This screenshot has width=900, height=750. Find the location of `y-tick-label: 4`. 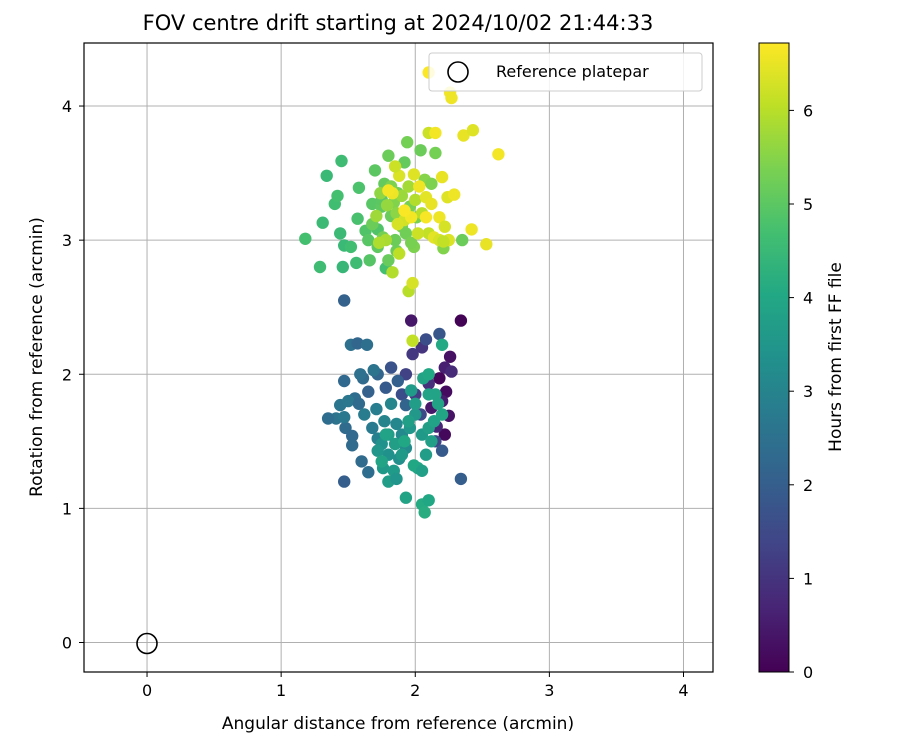

y-tick-label: 4 is located at coordinates (67, 106).